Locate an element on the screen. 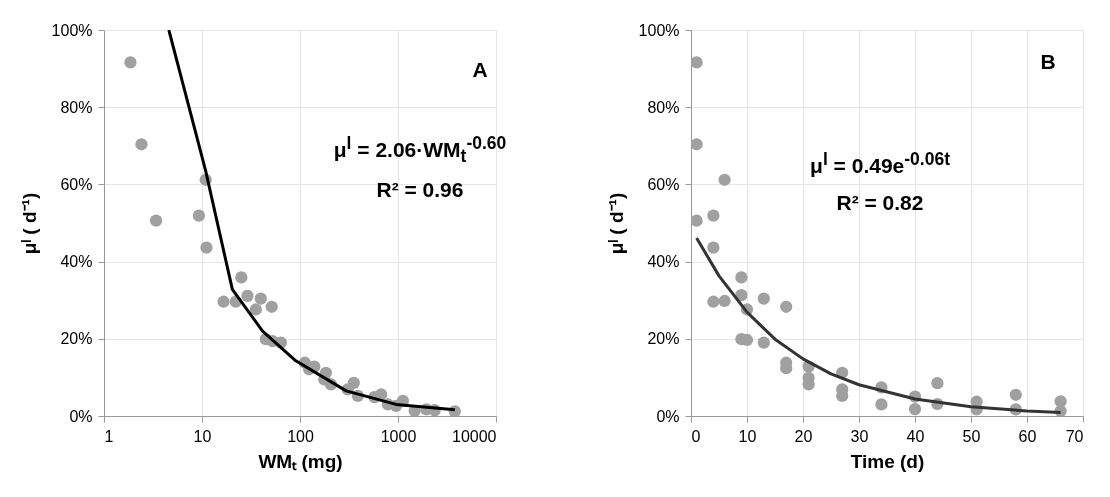  x-tick-label: 1000 is located at coordinates (398, 436).